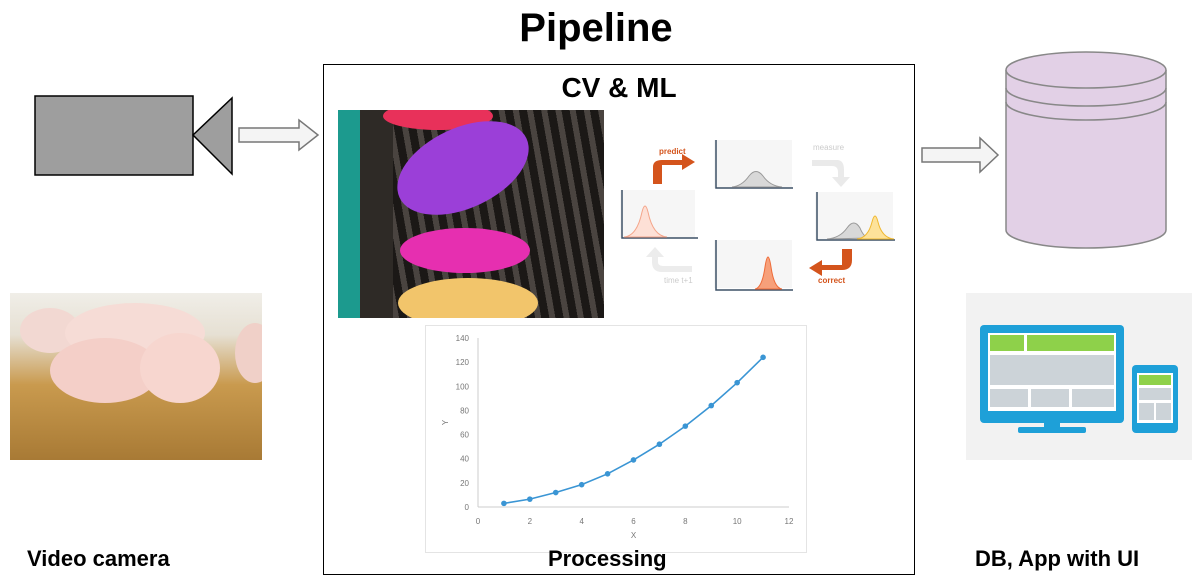  Describe the element at coordinates (177, 135) in the screenshot. I see `video-camera-icon` at that location.